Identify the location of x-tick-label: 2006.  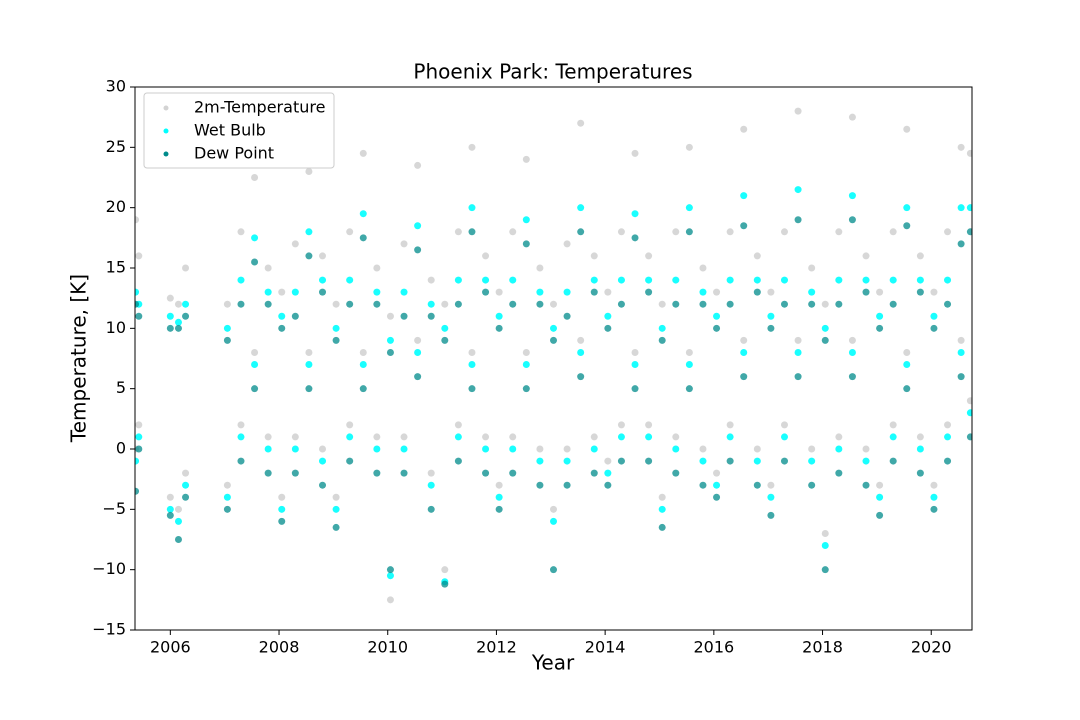
(170, 647).